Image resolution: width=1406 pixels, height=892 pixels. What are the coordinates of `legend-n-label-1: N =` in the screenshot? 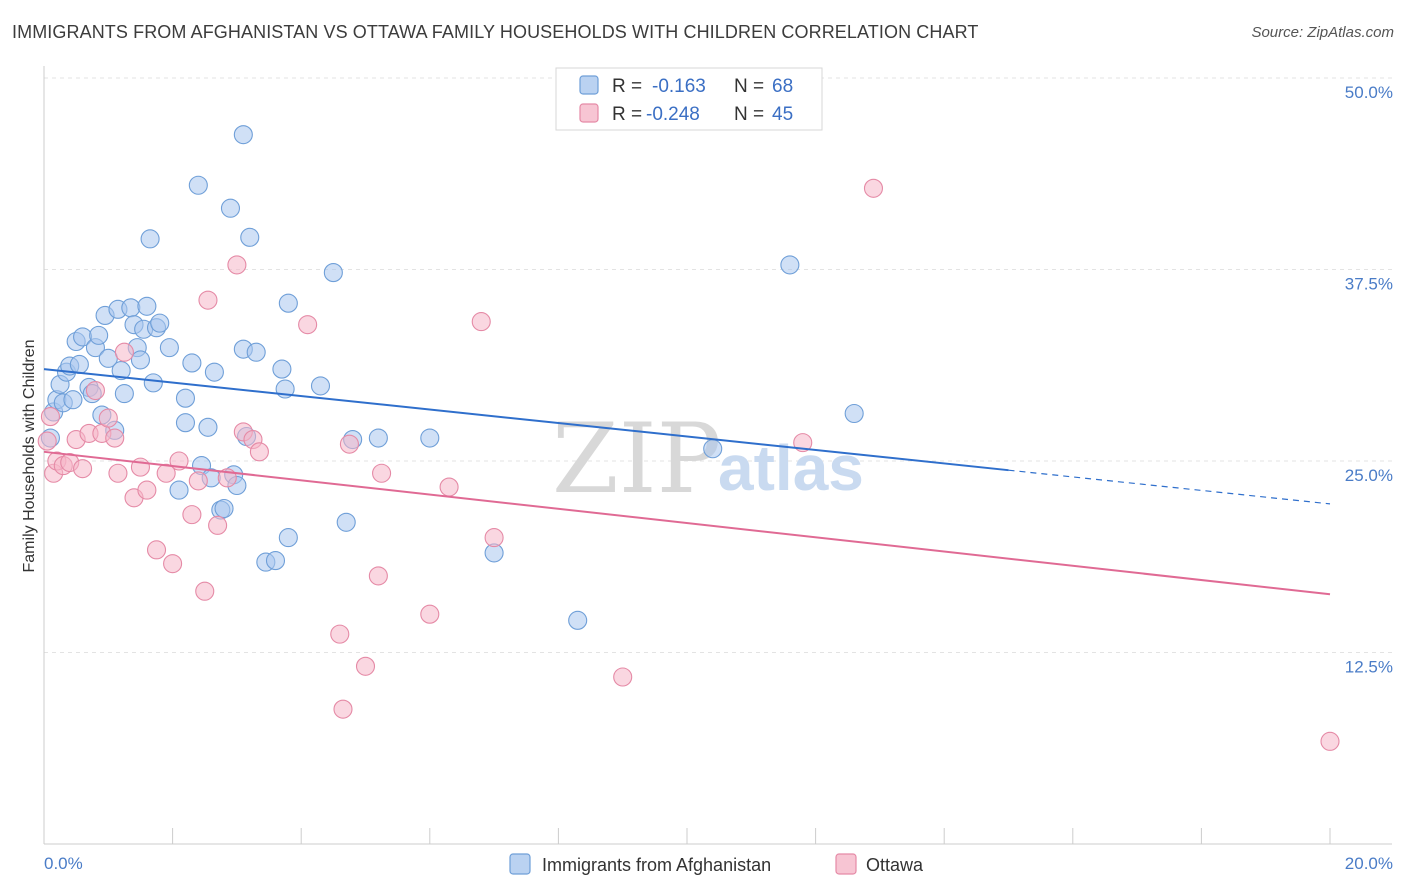 It's located at (749, 86).